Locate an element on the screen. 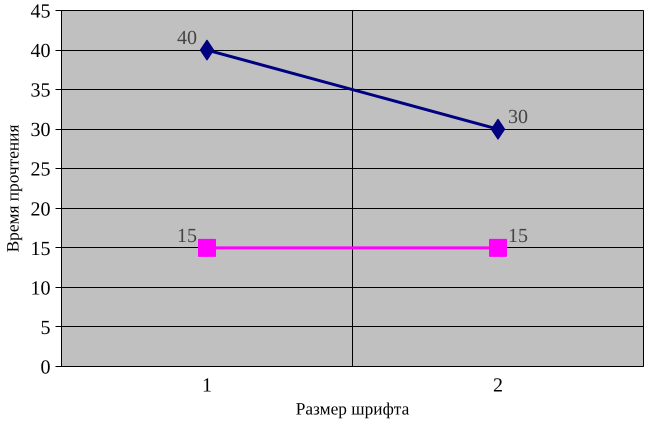 This screenshot has height=421, width=648. y-tick-label: 0 is located at coordinates (45, 367).